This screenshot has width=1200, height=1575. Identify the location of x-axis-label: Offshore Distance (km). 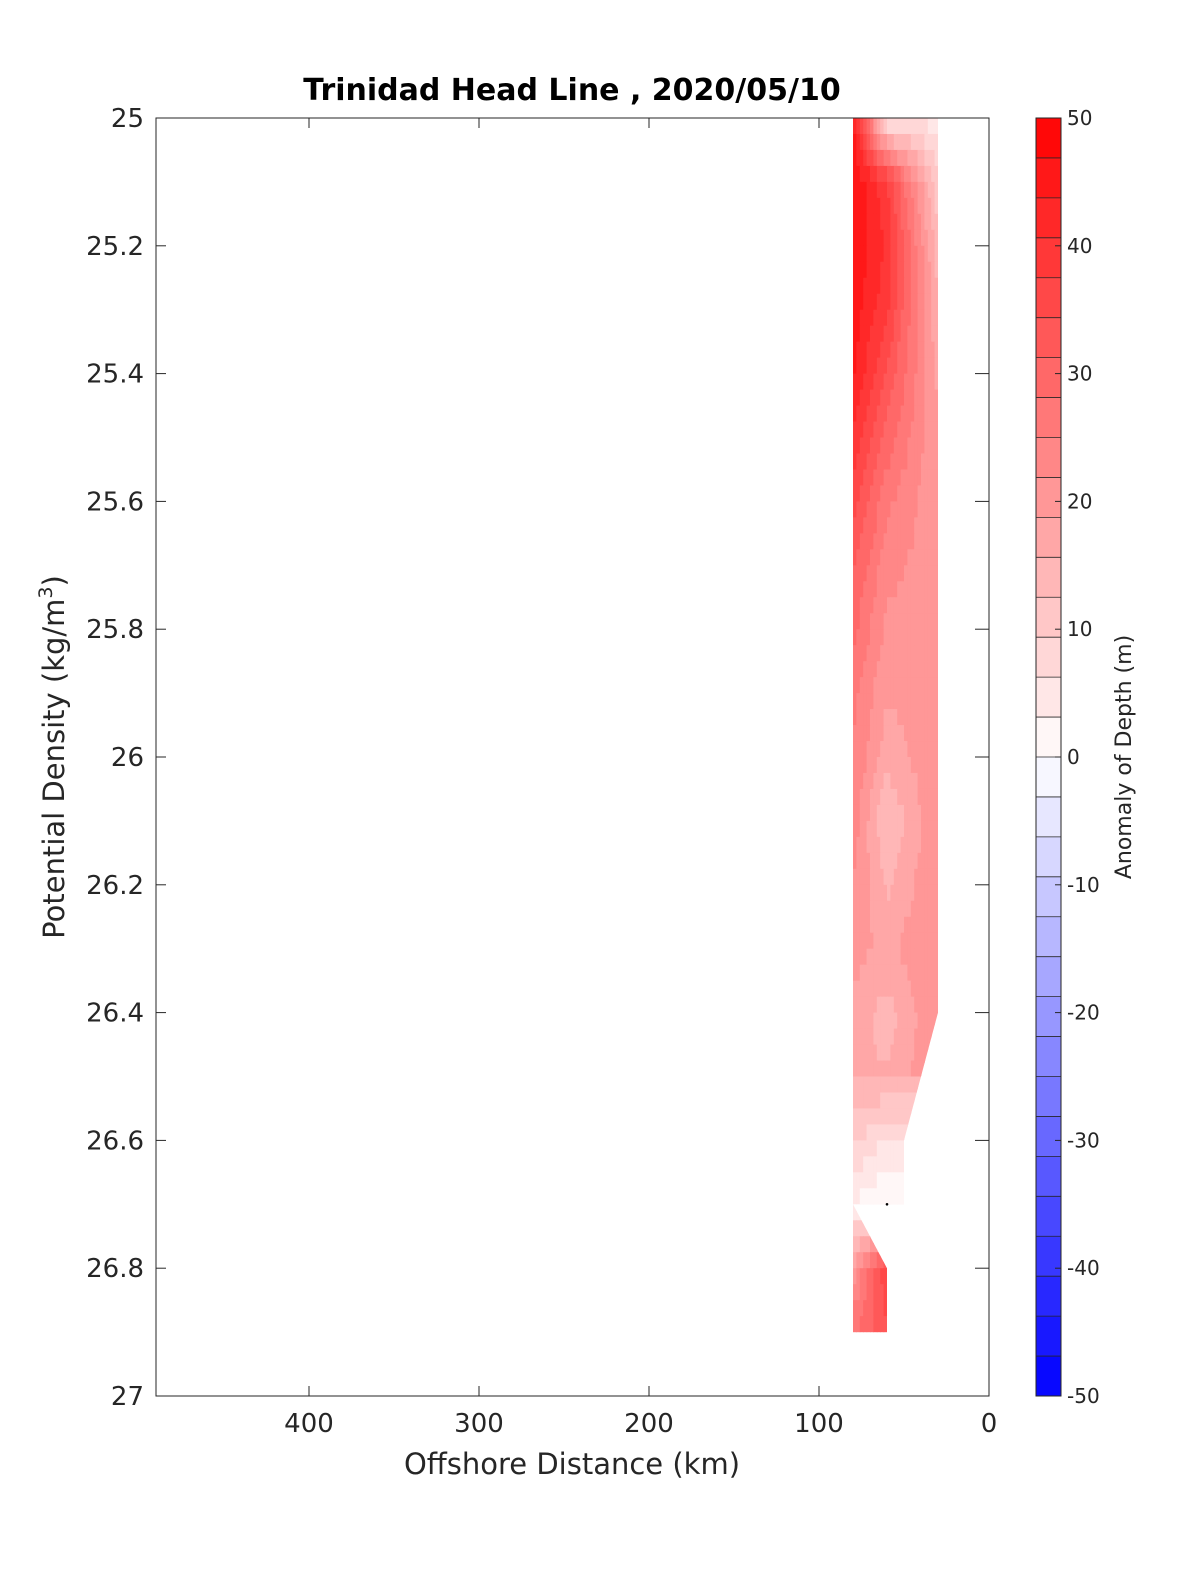
(572, 1464).